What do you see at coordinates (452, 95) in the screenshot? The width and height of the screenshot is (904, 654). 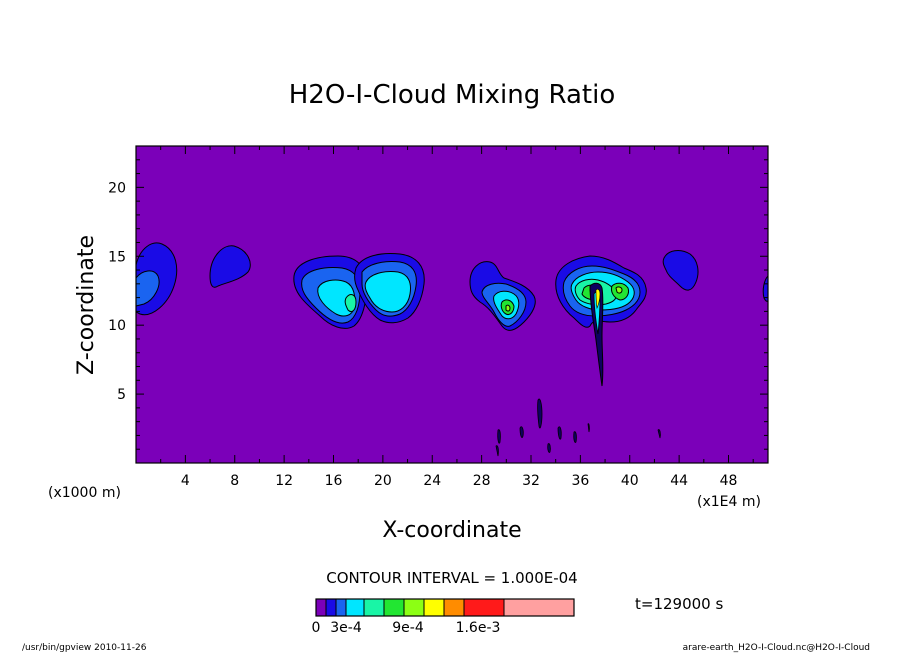 I see `chart-title: H2O-I-Cloud Mixing Ratio` at bounding box center [452, 95].